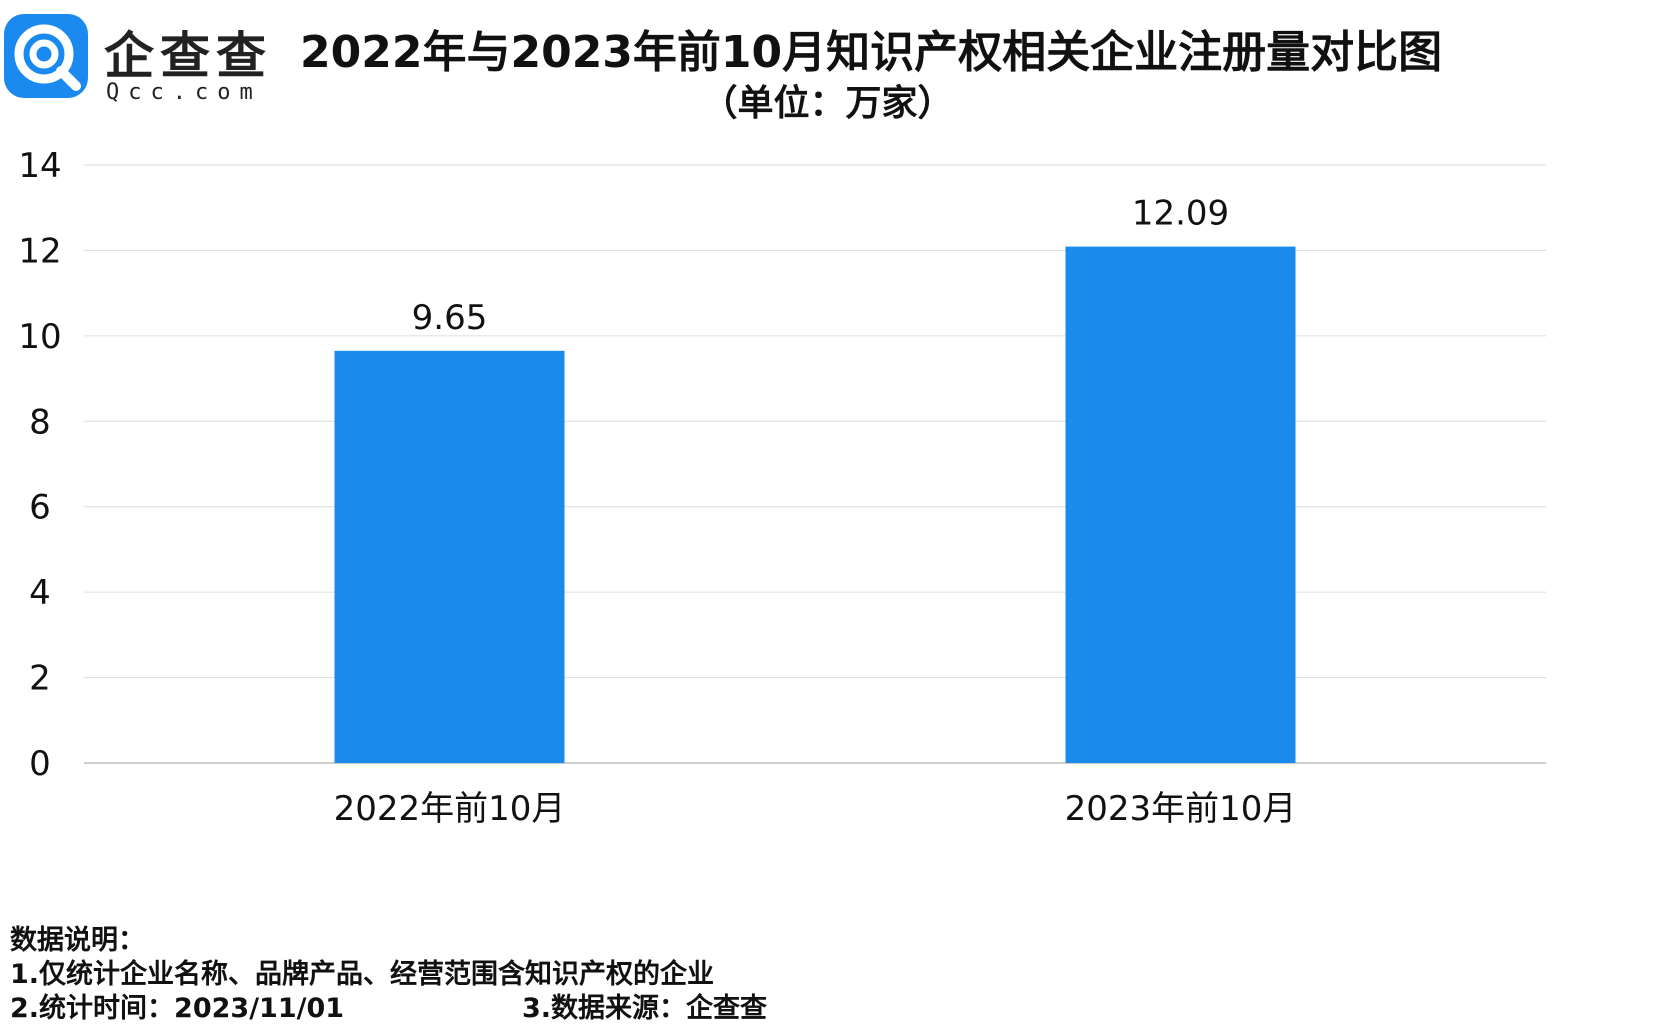  What do you see at coordinates (815, 809) in the screenshot?
I see `x-axis-ticks: 2022年前10月 2023年前10月` at bounding box center [815, 809].